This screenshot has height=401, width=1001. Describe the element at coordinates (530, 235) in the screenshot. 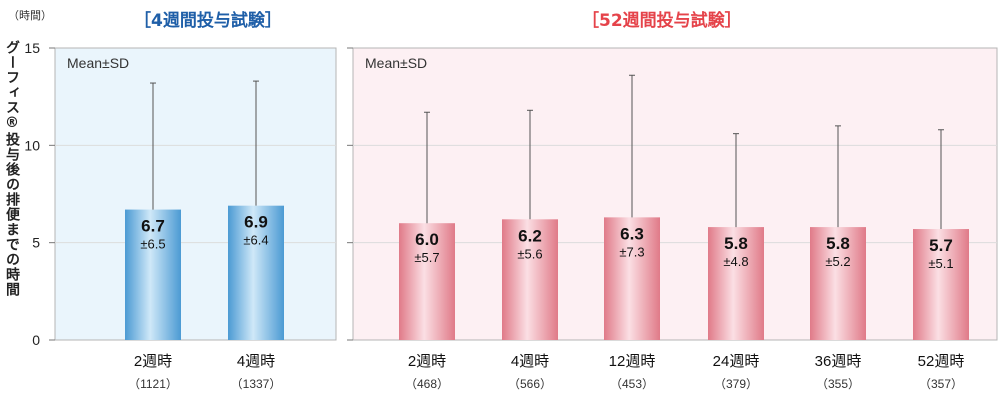

I see `value-label: 6.2` at that location.